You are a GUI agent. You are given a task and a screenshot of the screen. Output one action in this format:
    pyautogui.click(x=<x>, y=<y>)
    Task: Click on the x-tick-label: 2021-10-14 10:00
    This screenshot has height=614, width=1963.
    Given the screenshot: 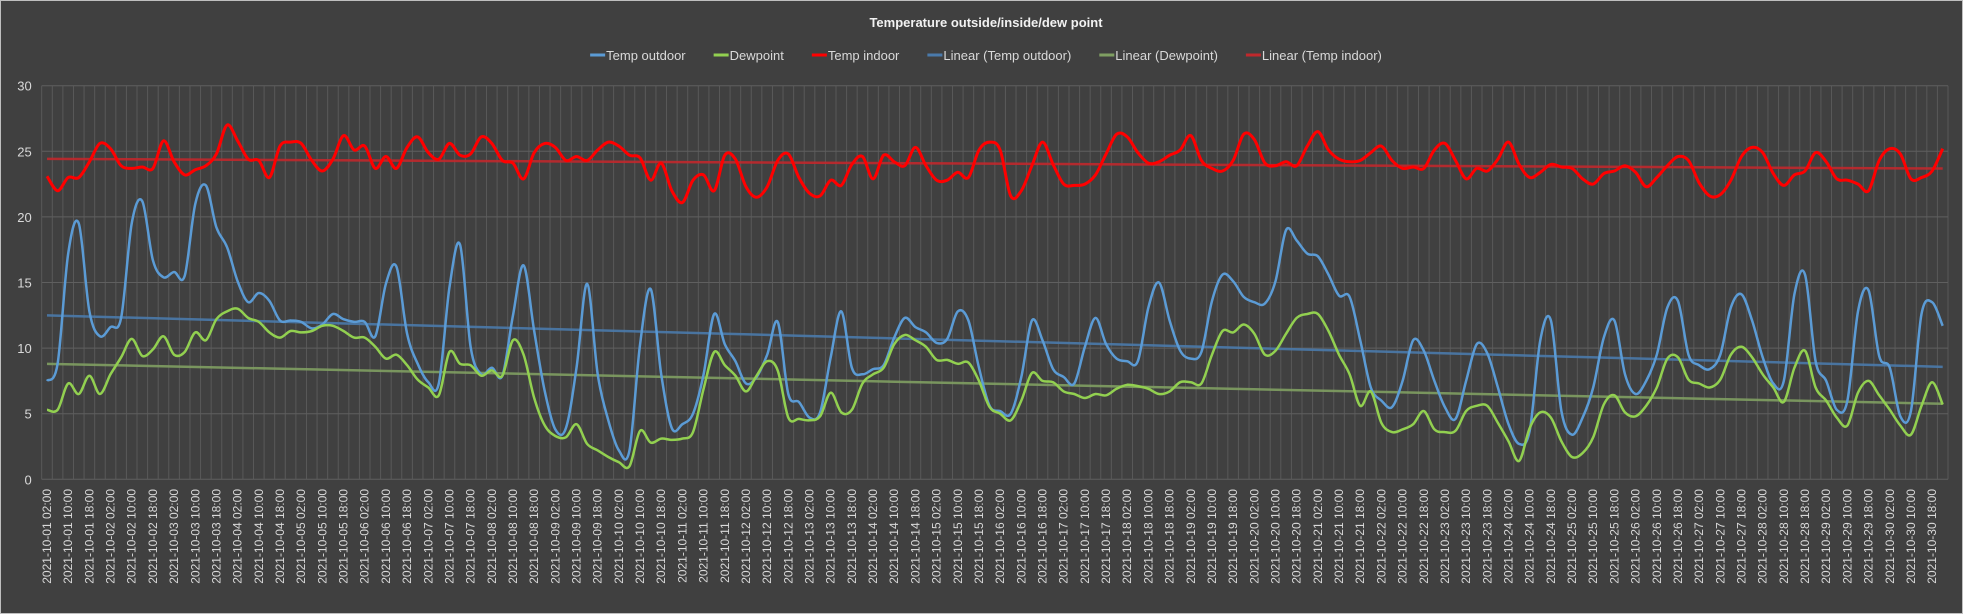 What is the action you would take?
    pyautogui.click(x=894, y=536)
    